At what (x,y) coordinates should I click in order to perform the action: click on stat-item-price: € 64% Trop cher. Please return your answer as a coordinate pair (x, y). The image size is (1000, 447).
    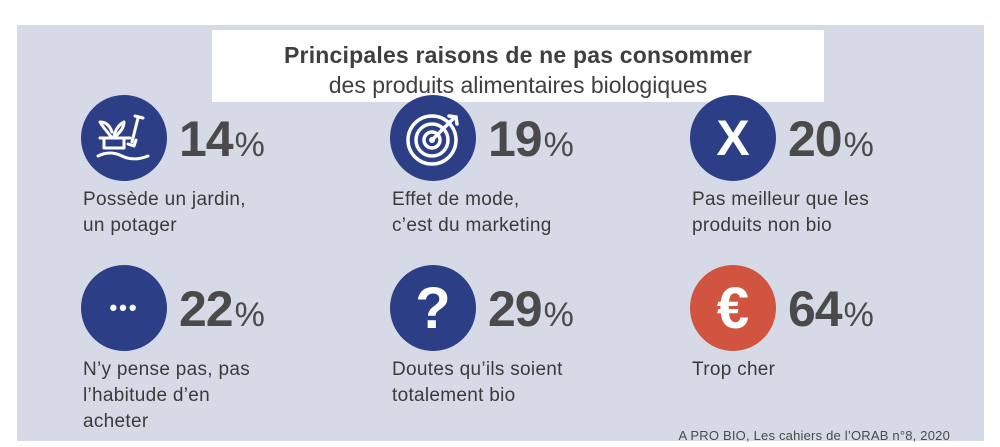
    Looking at the image, I should click on (840, 340).